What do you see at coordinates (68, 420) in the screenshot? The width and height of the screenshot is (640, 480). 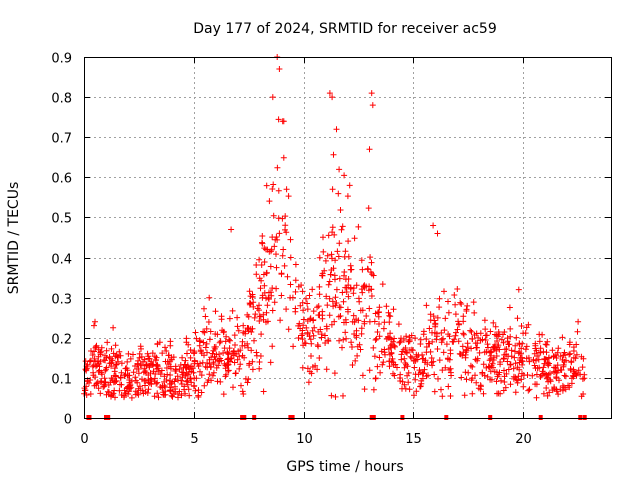 I see `y-tick-label: 0` at bounding box center [68, 420].